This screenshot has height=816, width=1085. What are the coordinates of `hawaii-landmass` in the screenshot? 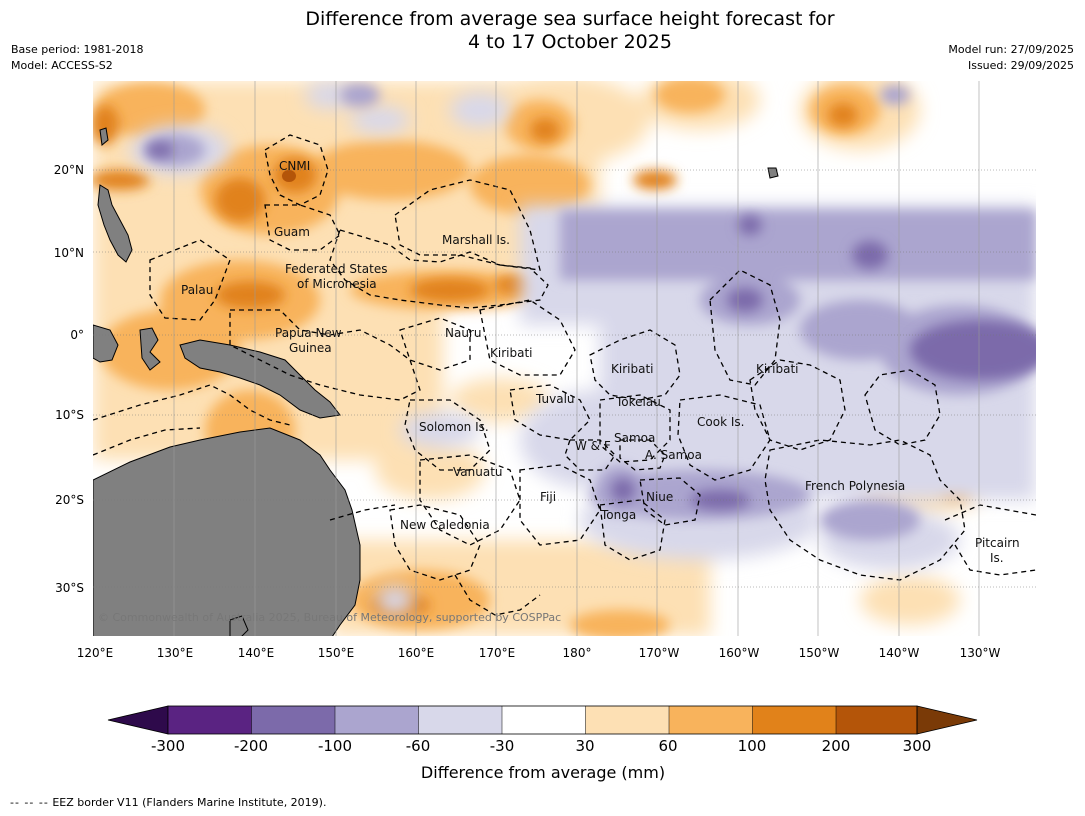 It's located at (773, 173).